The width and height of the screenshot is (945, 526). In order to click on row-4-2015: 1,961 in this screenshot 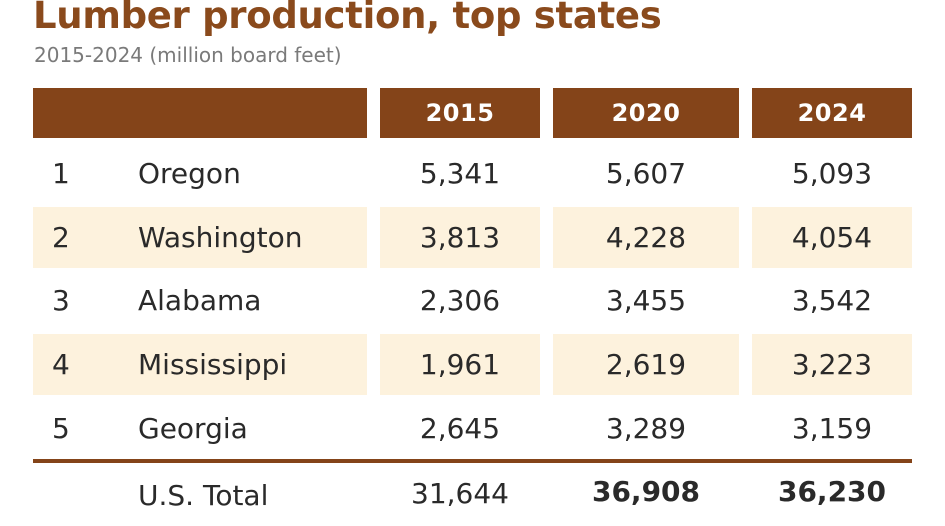, I will do `click(460, 364)`.